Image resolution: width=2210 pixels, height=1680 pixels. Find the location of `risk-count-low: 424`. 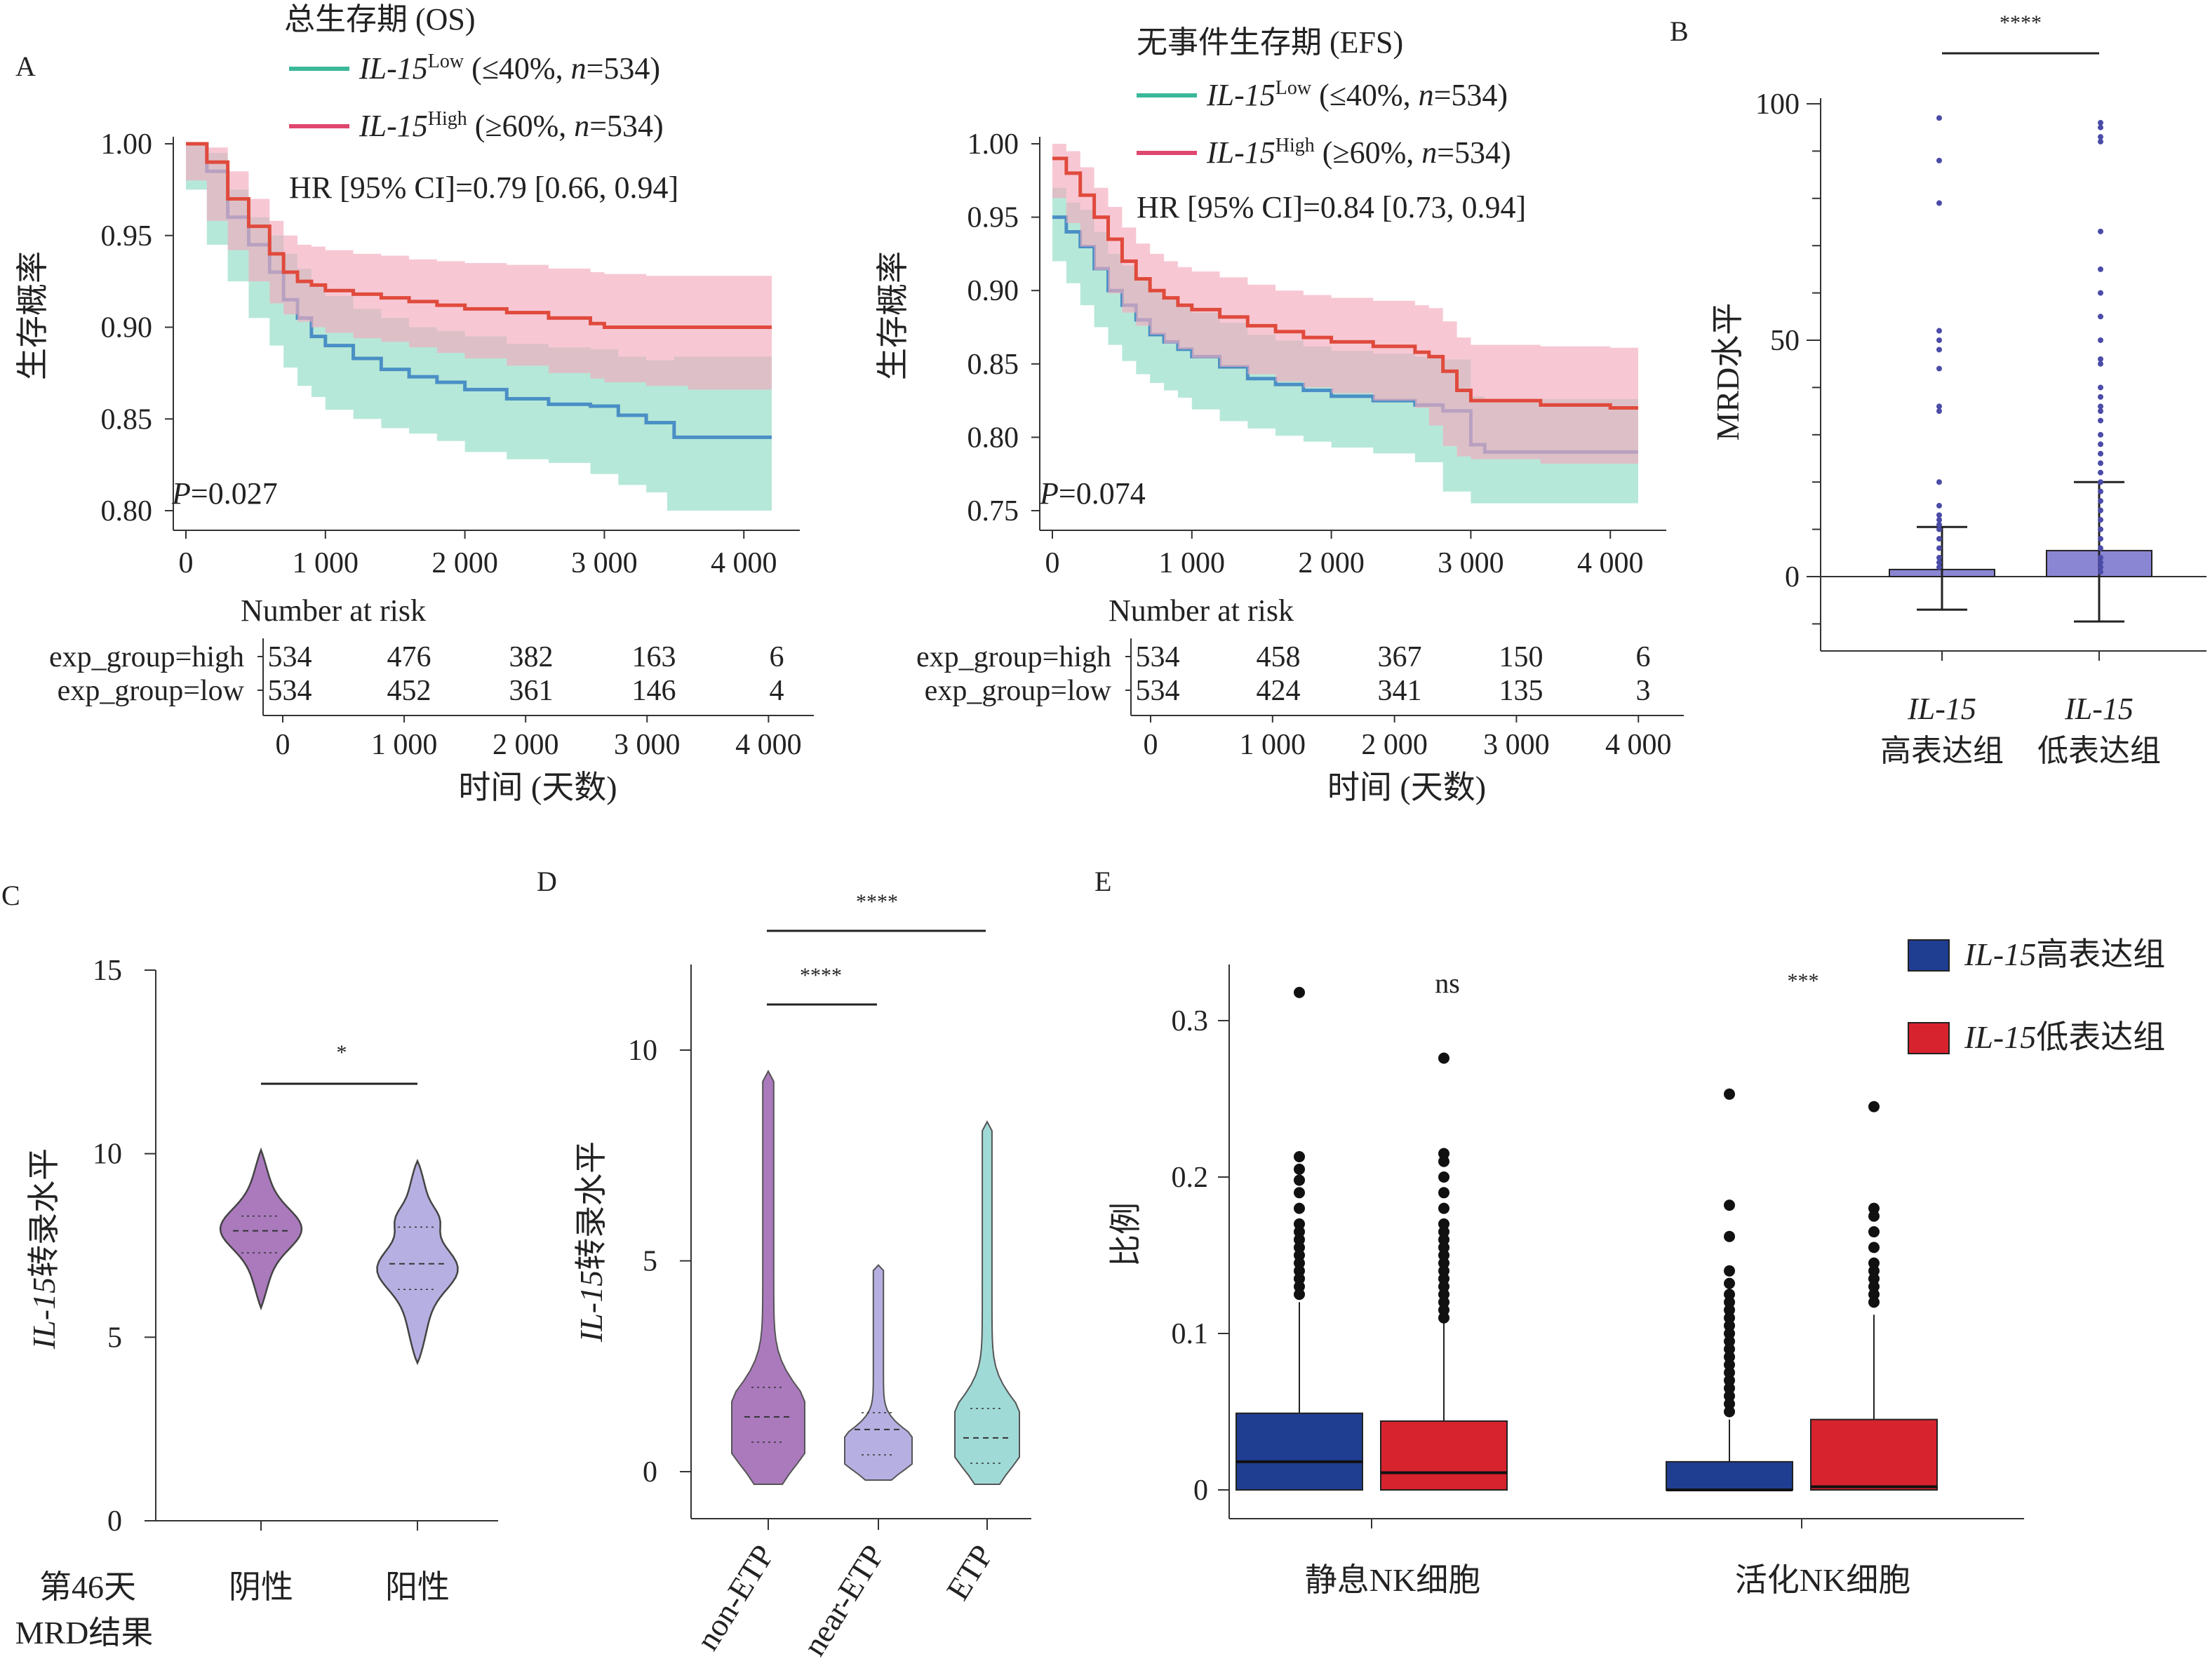

risk-count-low: 424 is located at coordinates (1279, 691).